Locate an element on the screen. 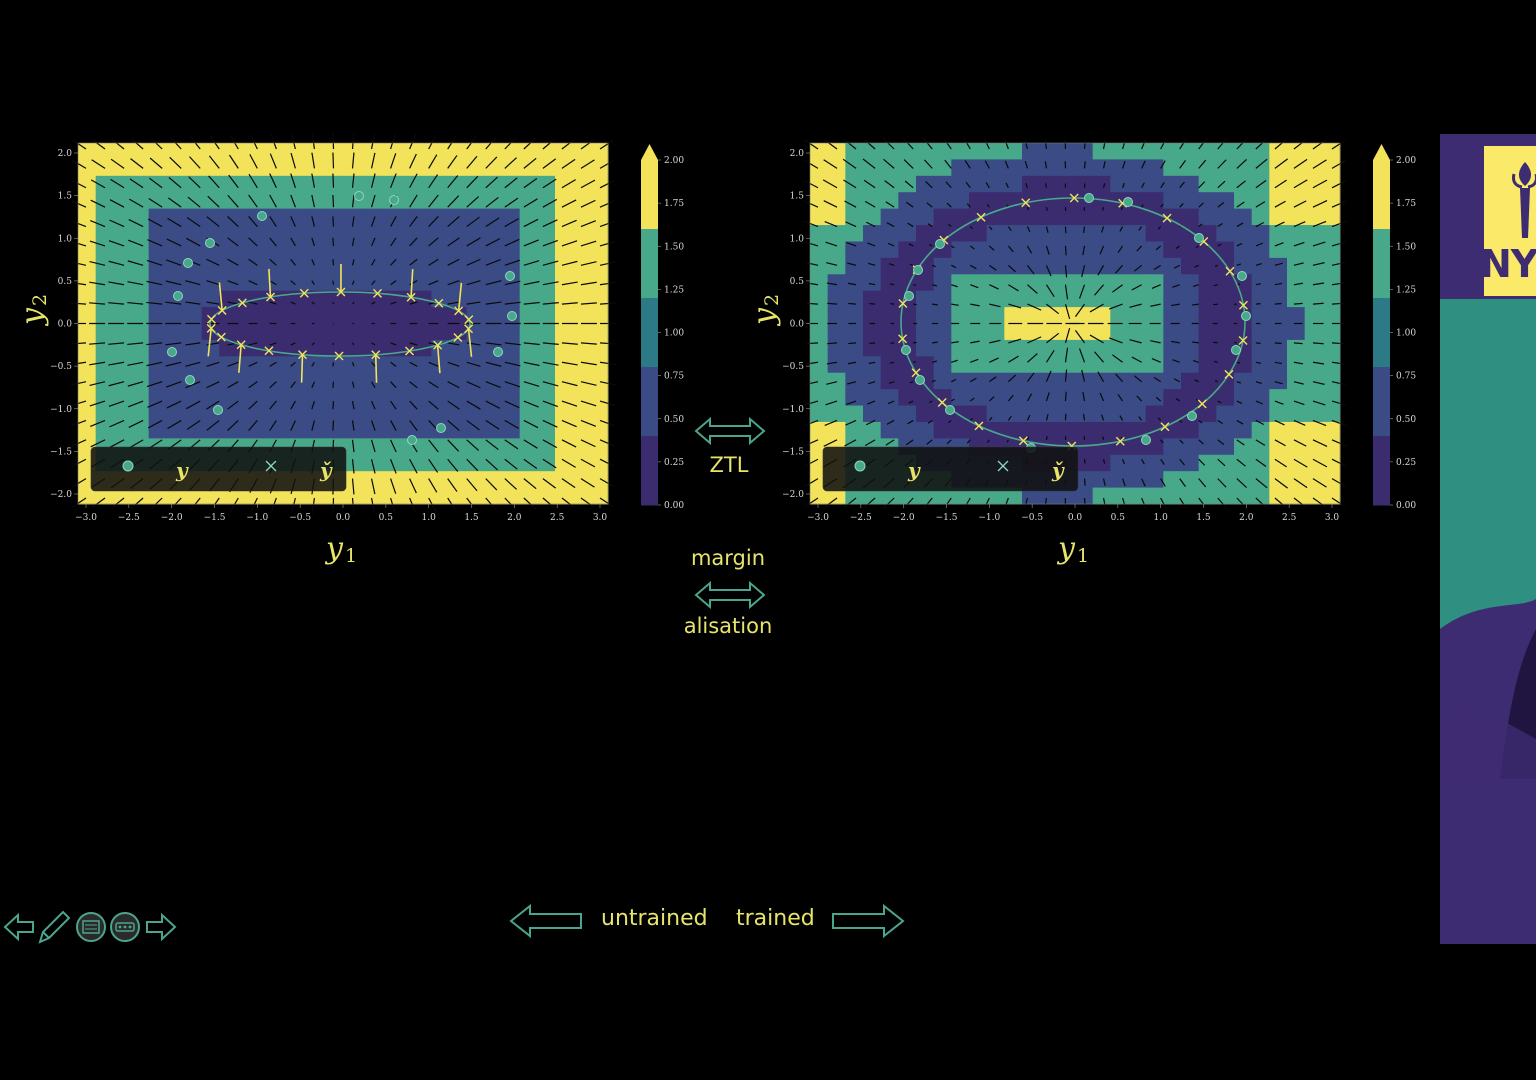 The image size is (1536, 1080). presenter-side-panel: NY is located at coordinates (1488, 539).